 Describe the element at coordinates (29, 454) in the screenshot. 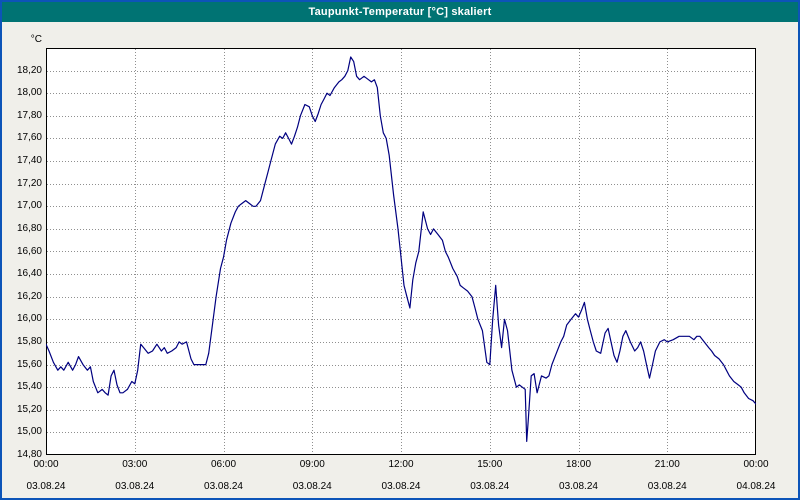

I see `y-tick-label: 14,80` at that location.